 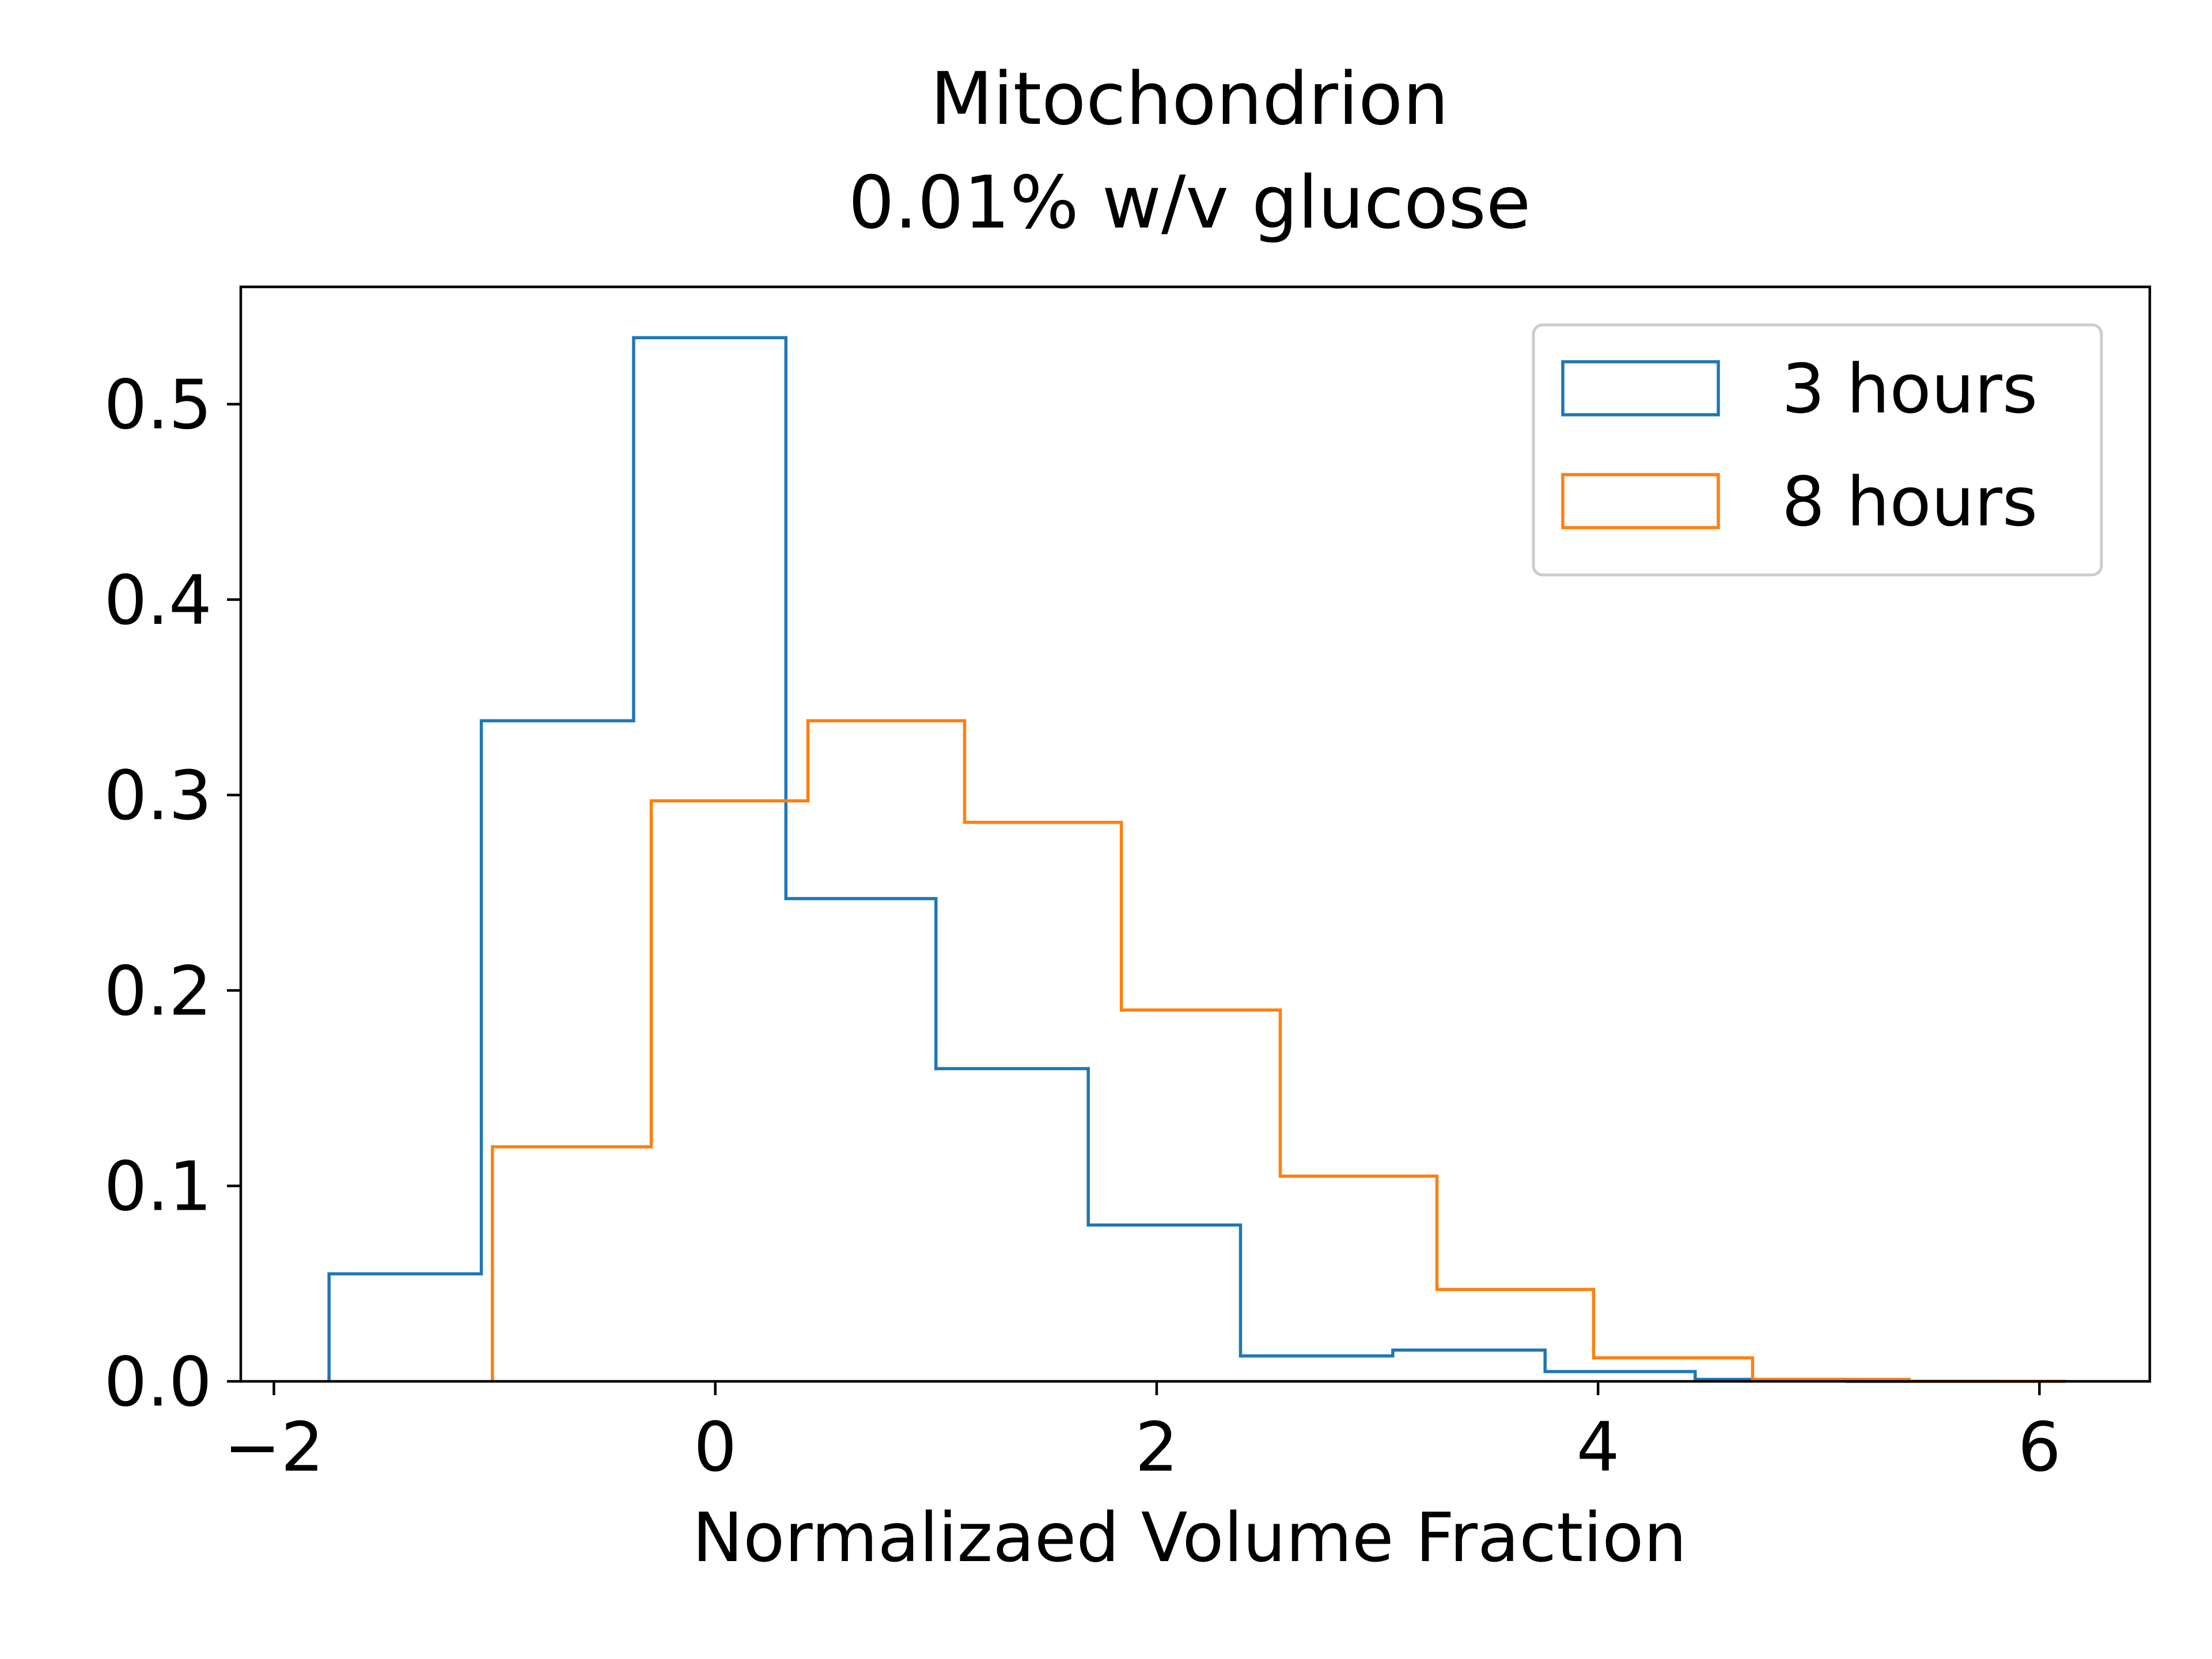 What do you see at coordinates (1189, 1537) in the screenshot?
I see `x-axis-label: Normalizaed Volume Fraction` at bounding box center [1189, 1537].